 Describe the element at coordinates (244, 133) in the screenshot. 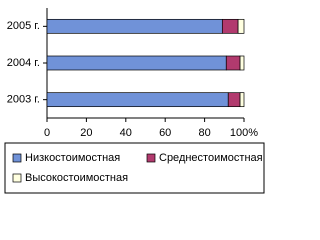

I see `x-tick-label: 100%` at that location.